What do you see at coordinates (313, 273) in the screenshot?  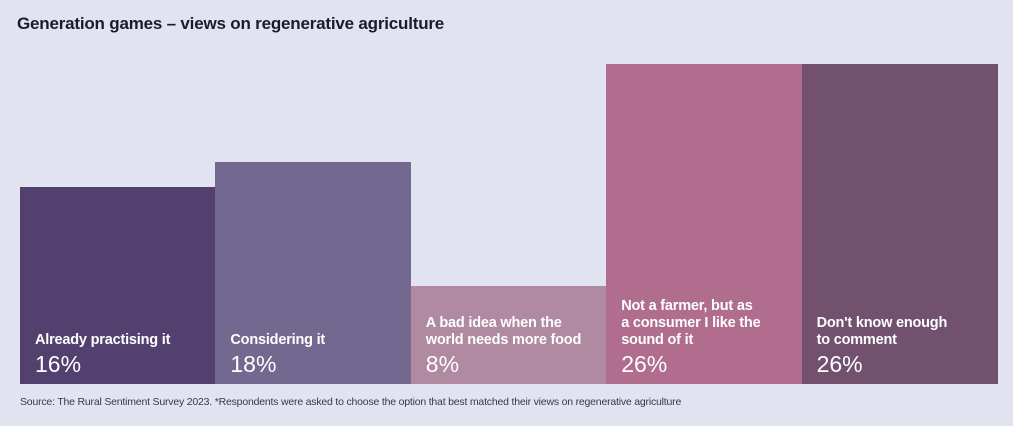 I see `bar: Considering it 18%` at bounding box center [313, 273].